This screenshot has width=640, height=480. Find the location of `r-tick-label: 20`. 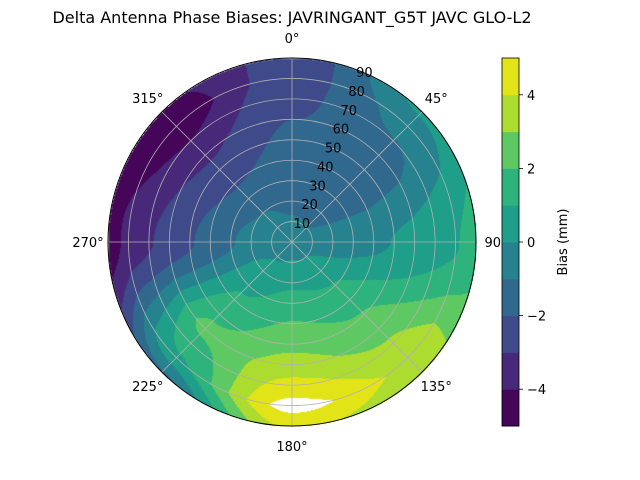

r-tick-label: 20 is located at coordinates (309, 205).